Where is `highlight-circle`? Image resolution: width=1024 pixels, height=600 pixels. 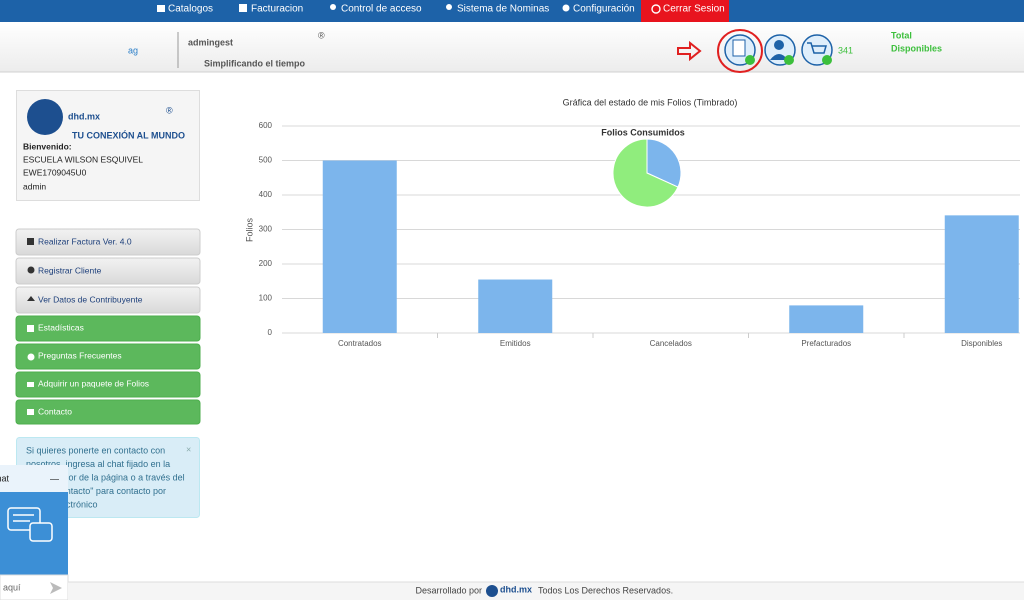 highlight-circle is located at coordinates (740, 51).